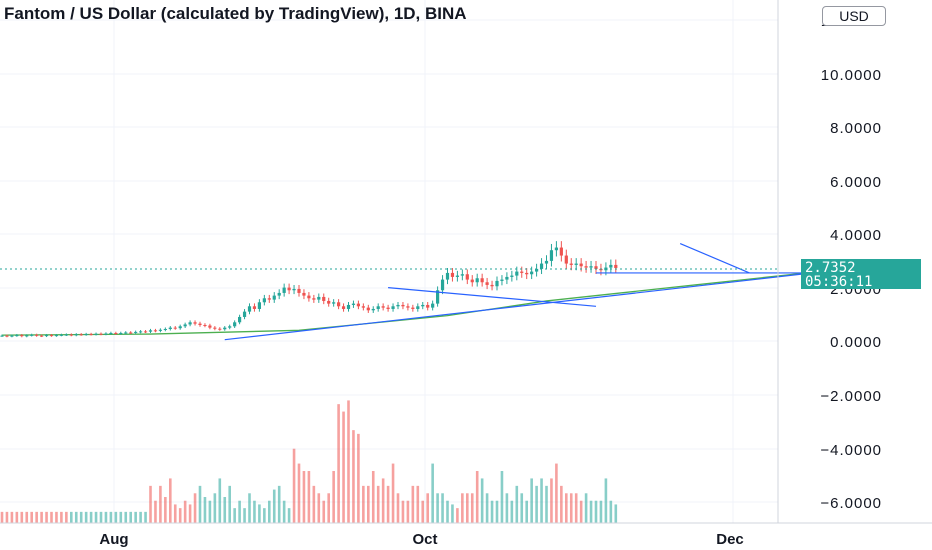  What do you see at coordinates (851, 503) in the screenshot?
I see `price-tick-label: −6.0000` at bounding box center [851, 503].